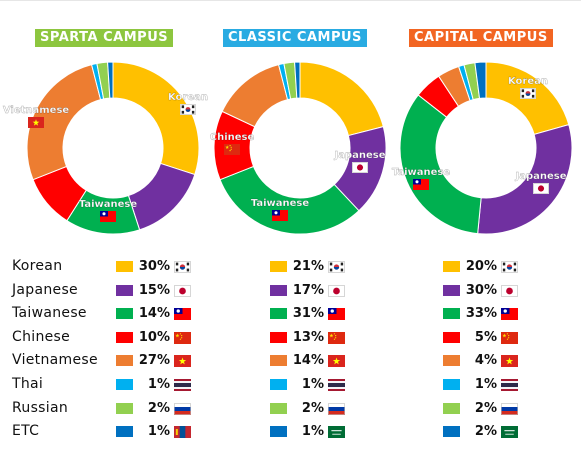 The width and height of the screenshot is (581, 465). Describe the element at coordinates (308, 290) in the screenshot. I see `legend-percent: 17%` at that location.